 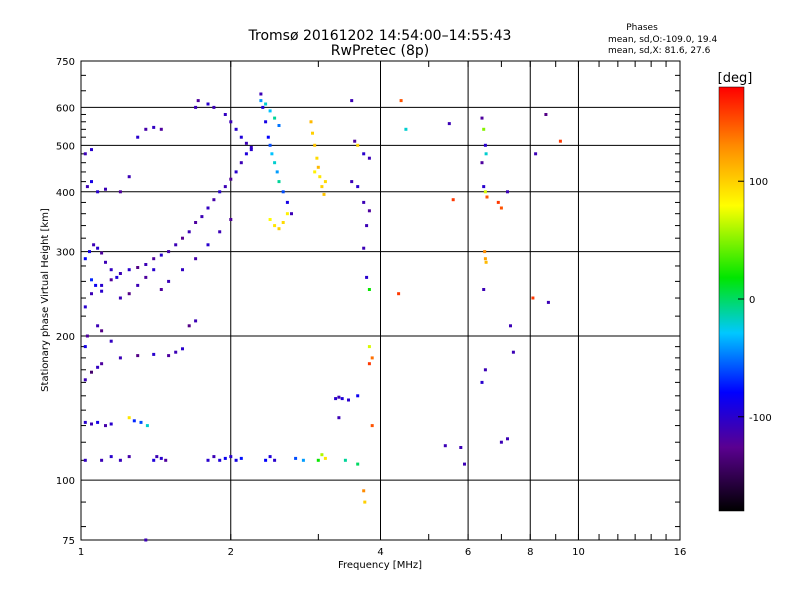 What do you see at coordinates (65, 62) in the screenshot?
I see `y-tick-label: 750` at bounding box center [65, 62].